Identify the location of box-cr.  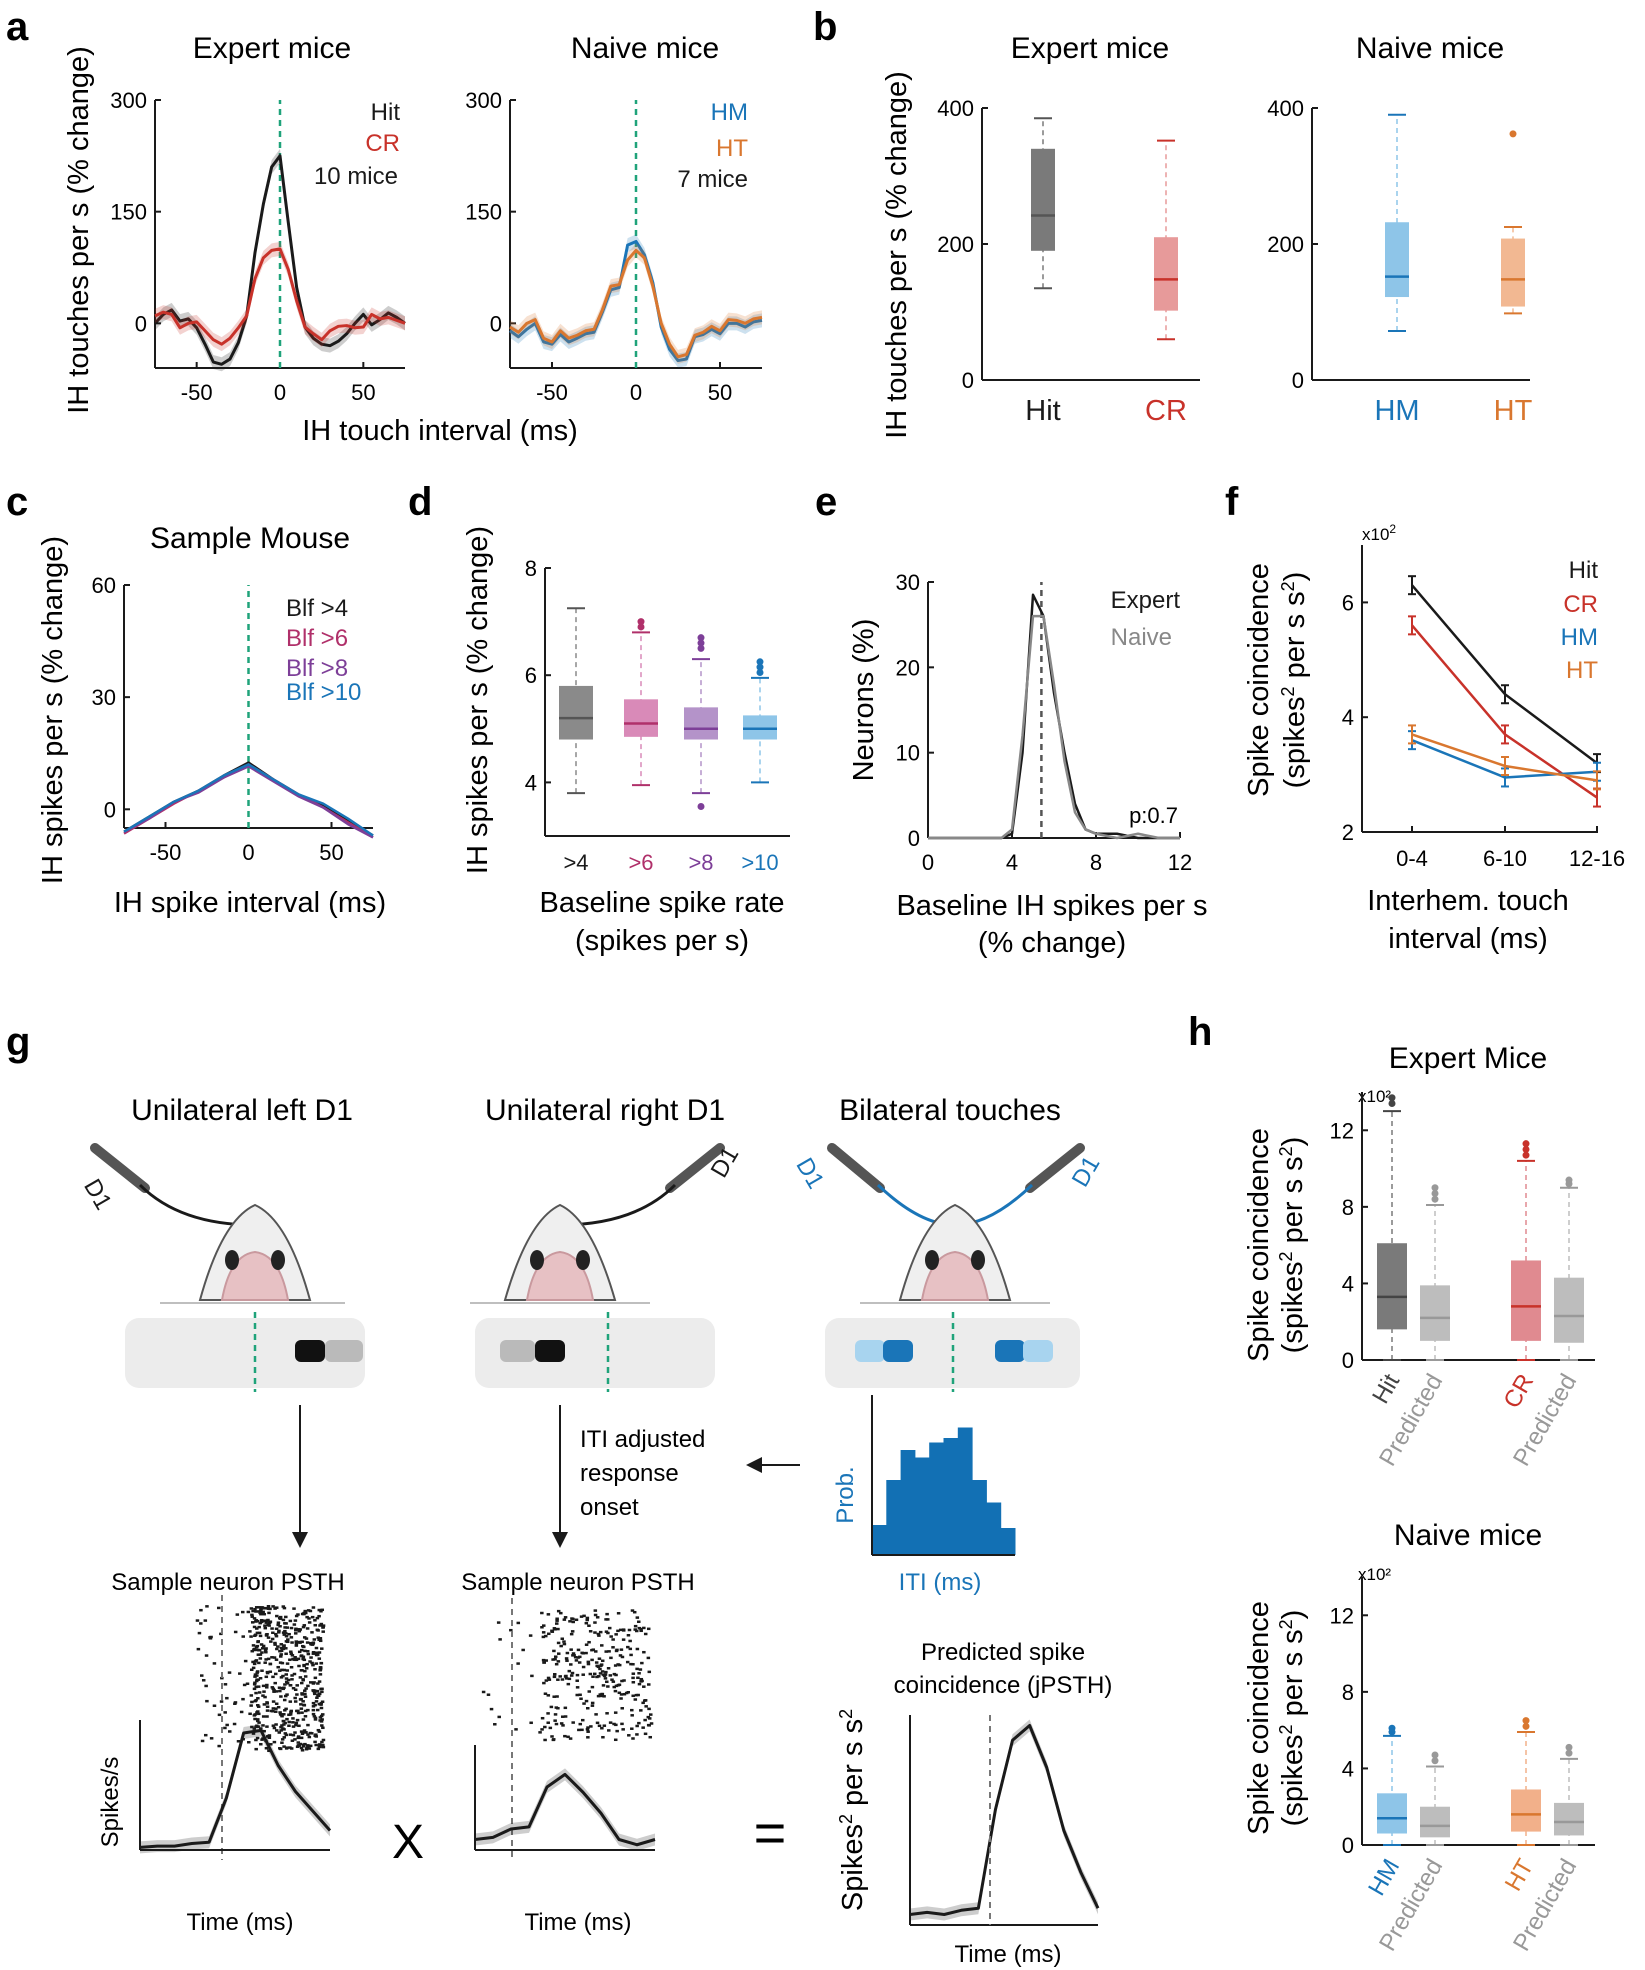
(1526, 1300).